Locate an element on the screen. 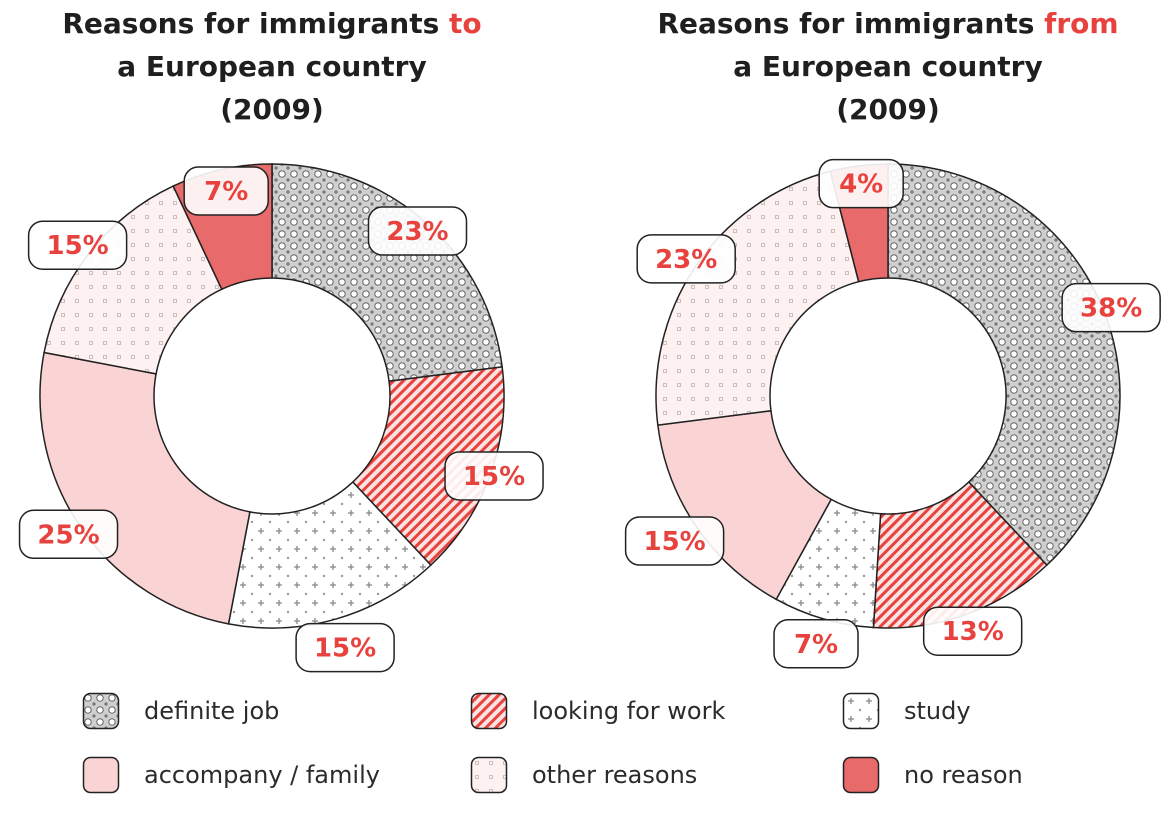 Image resolution: width=1172 pixels, height=814 pixels. slice-label: 25% is located at coordinates (68, 534).